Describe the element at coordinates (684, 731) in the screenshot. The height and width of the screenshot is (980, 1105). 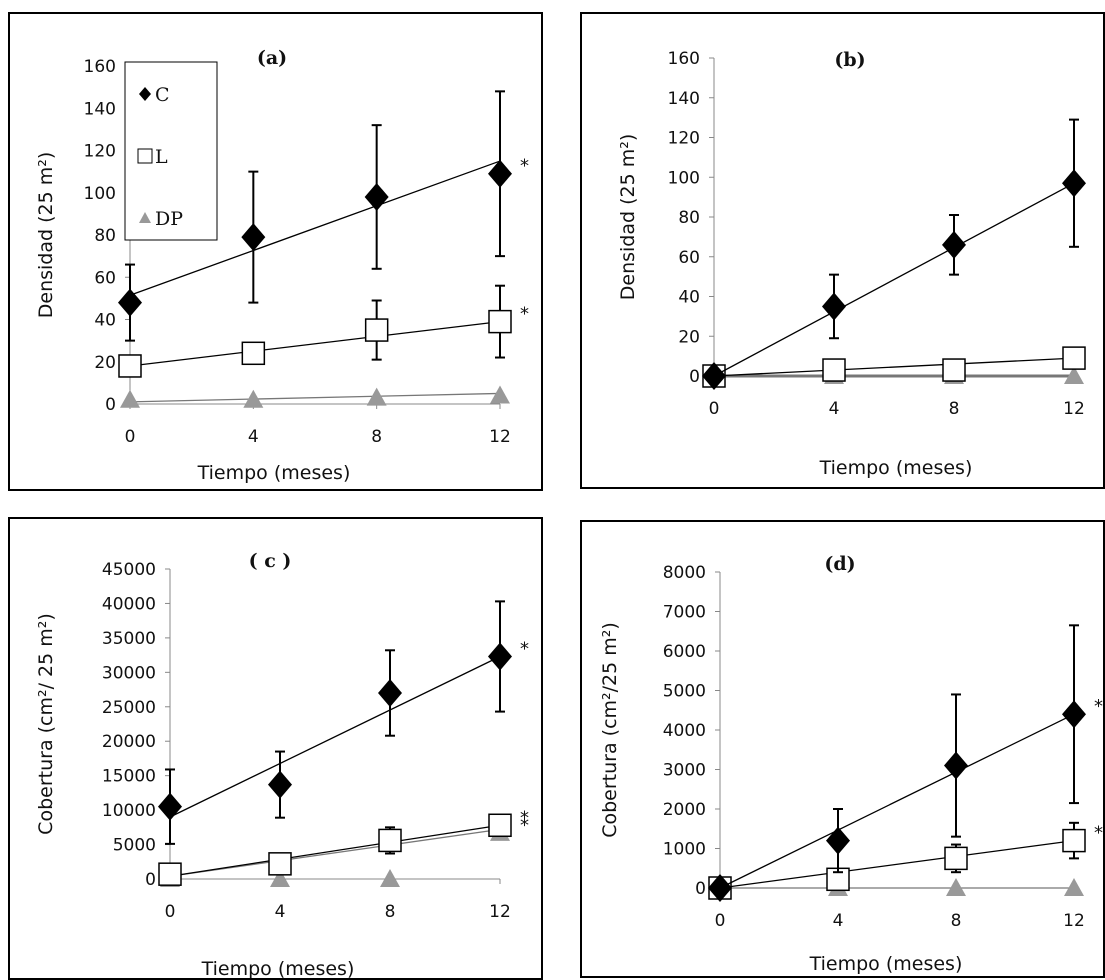
I see `y-tick-label: 4000` at that location.